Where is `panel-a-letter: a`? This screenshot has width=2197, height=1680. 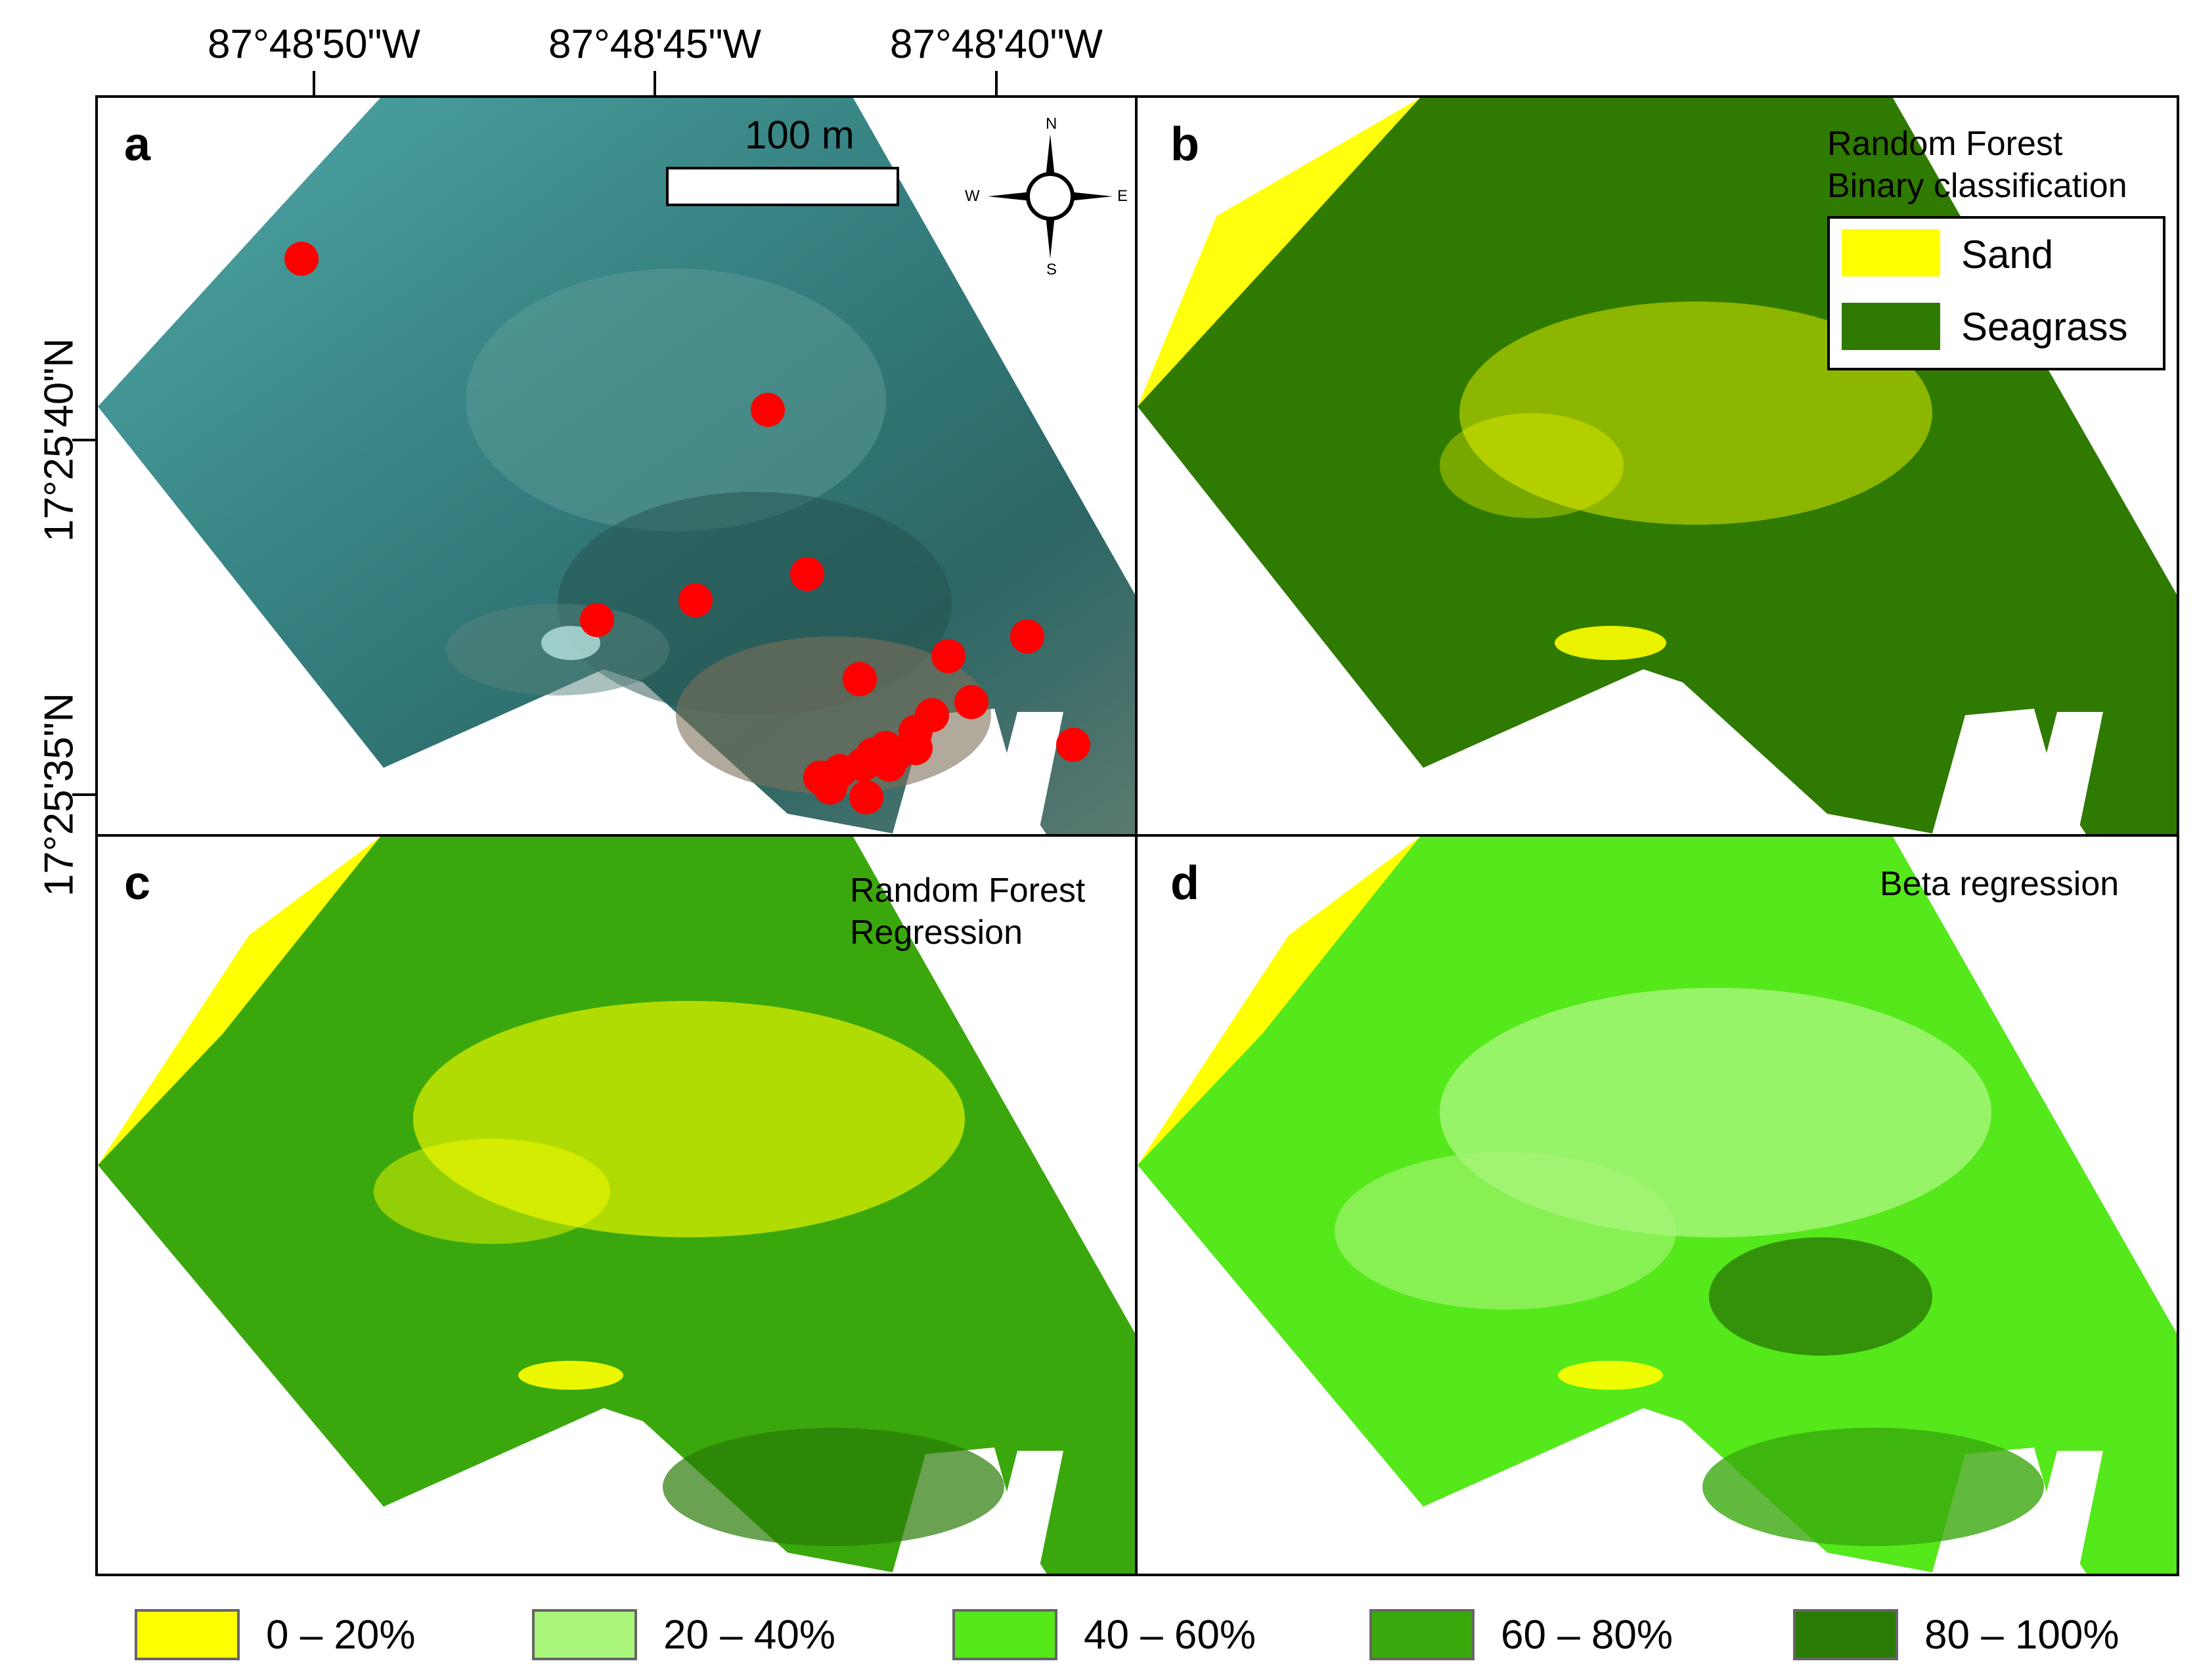 panel-a-letter: a is located at coordinates (137, 144).